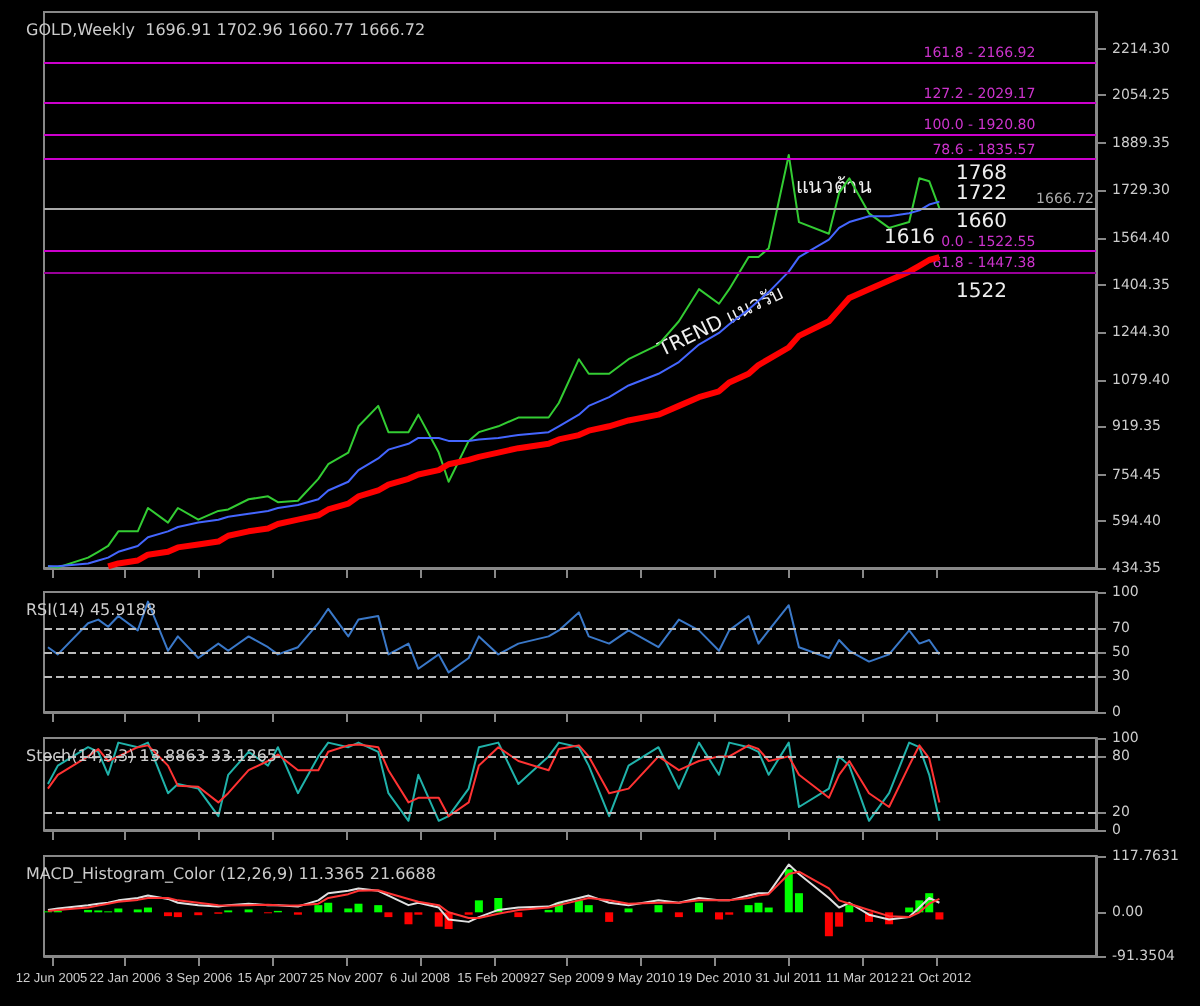  Describe the element at coordinates (981, 174) in the screenshot. I see `annotation: 1768` at that location.